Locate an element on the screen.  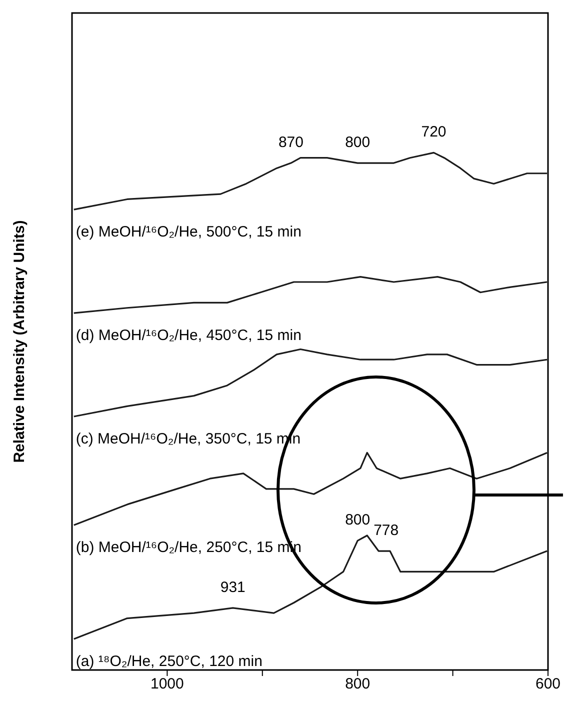
annotation: 931 is located at coordinates (233, 587).